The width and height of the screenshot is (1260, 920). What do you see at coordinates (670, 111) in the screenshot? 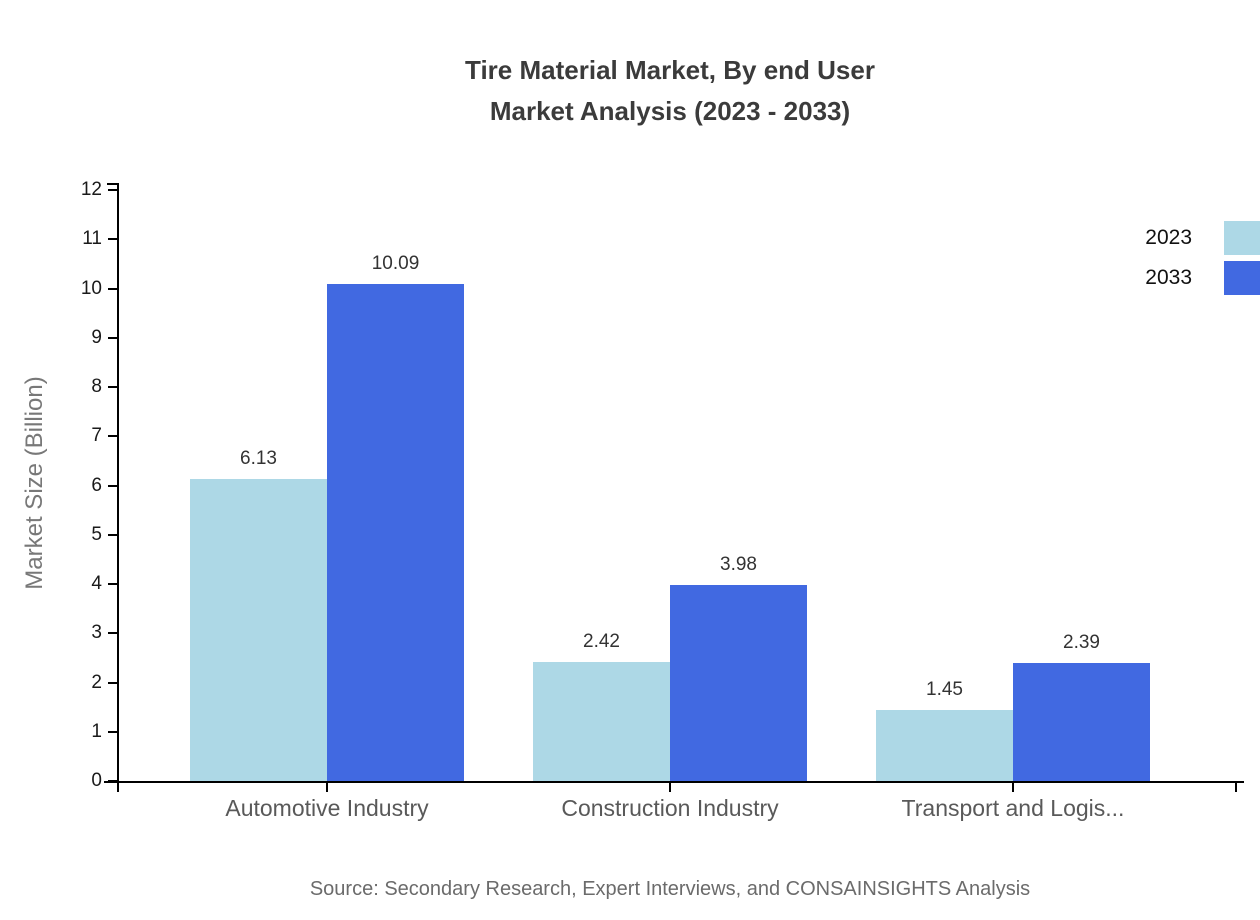
I see `chart-title-line2: Market Analysis (2023 - 2033)` at bounding box center [670, 111].